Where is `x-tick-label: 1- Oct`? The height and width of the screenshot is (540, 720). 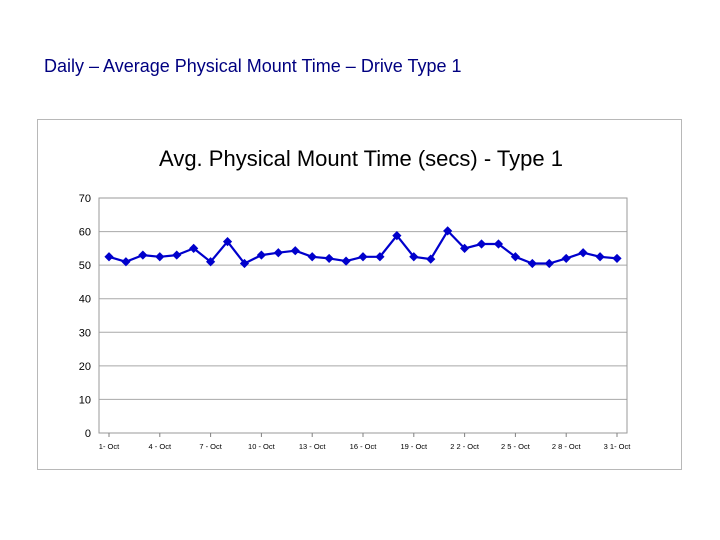
x-tick-label: 1- Oct is located at coordinates (109, 446).